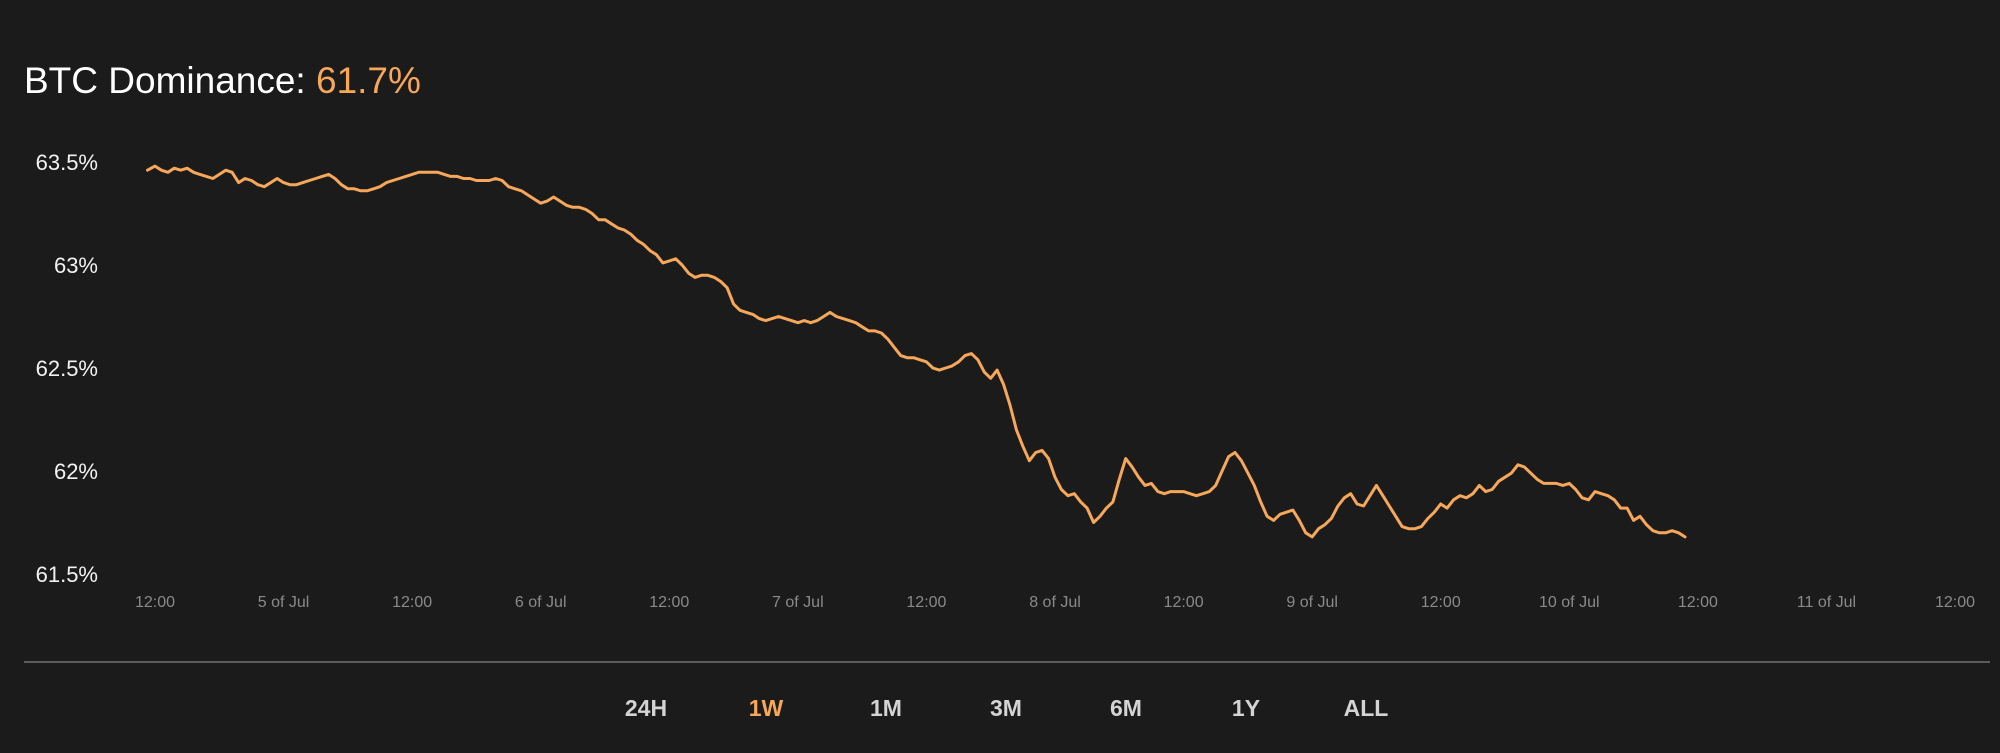  I want to click on title-label: BTC Dominance:, so click(165, 80).